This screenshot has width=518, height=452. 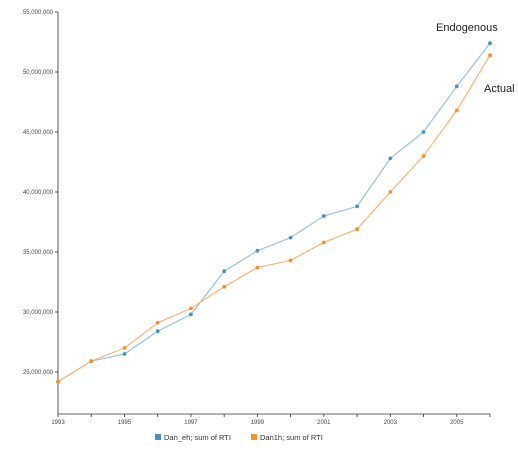 I want to click on x-tick-label: 1999, so click(x=258, y=423).